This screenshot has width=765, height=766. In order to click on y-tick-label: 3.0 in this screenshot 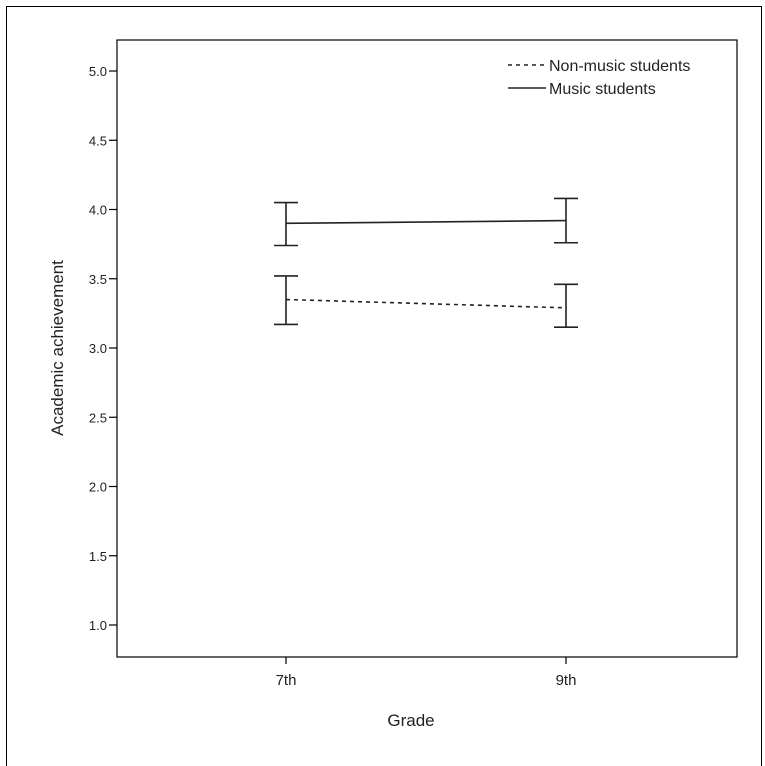, I will do `click(98, 348)`.